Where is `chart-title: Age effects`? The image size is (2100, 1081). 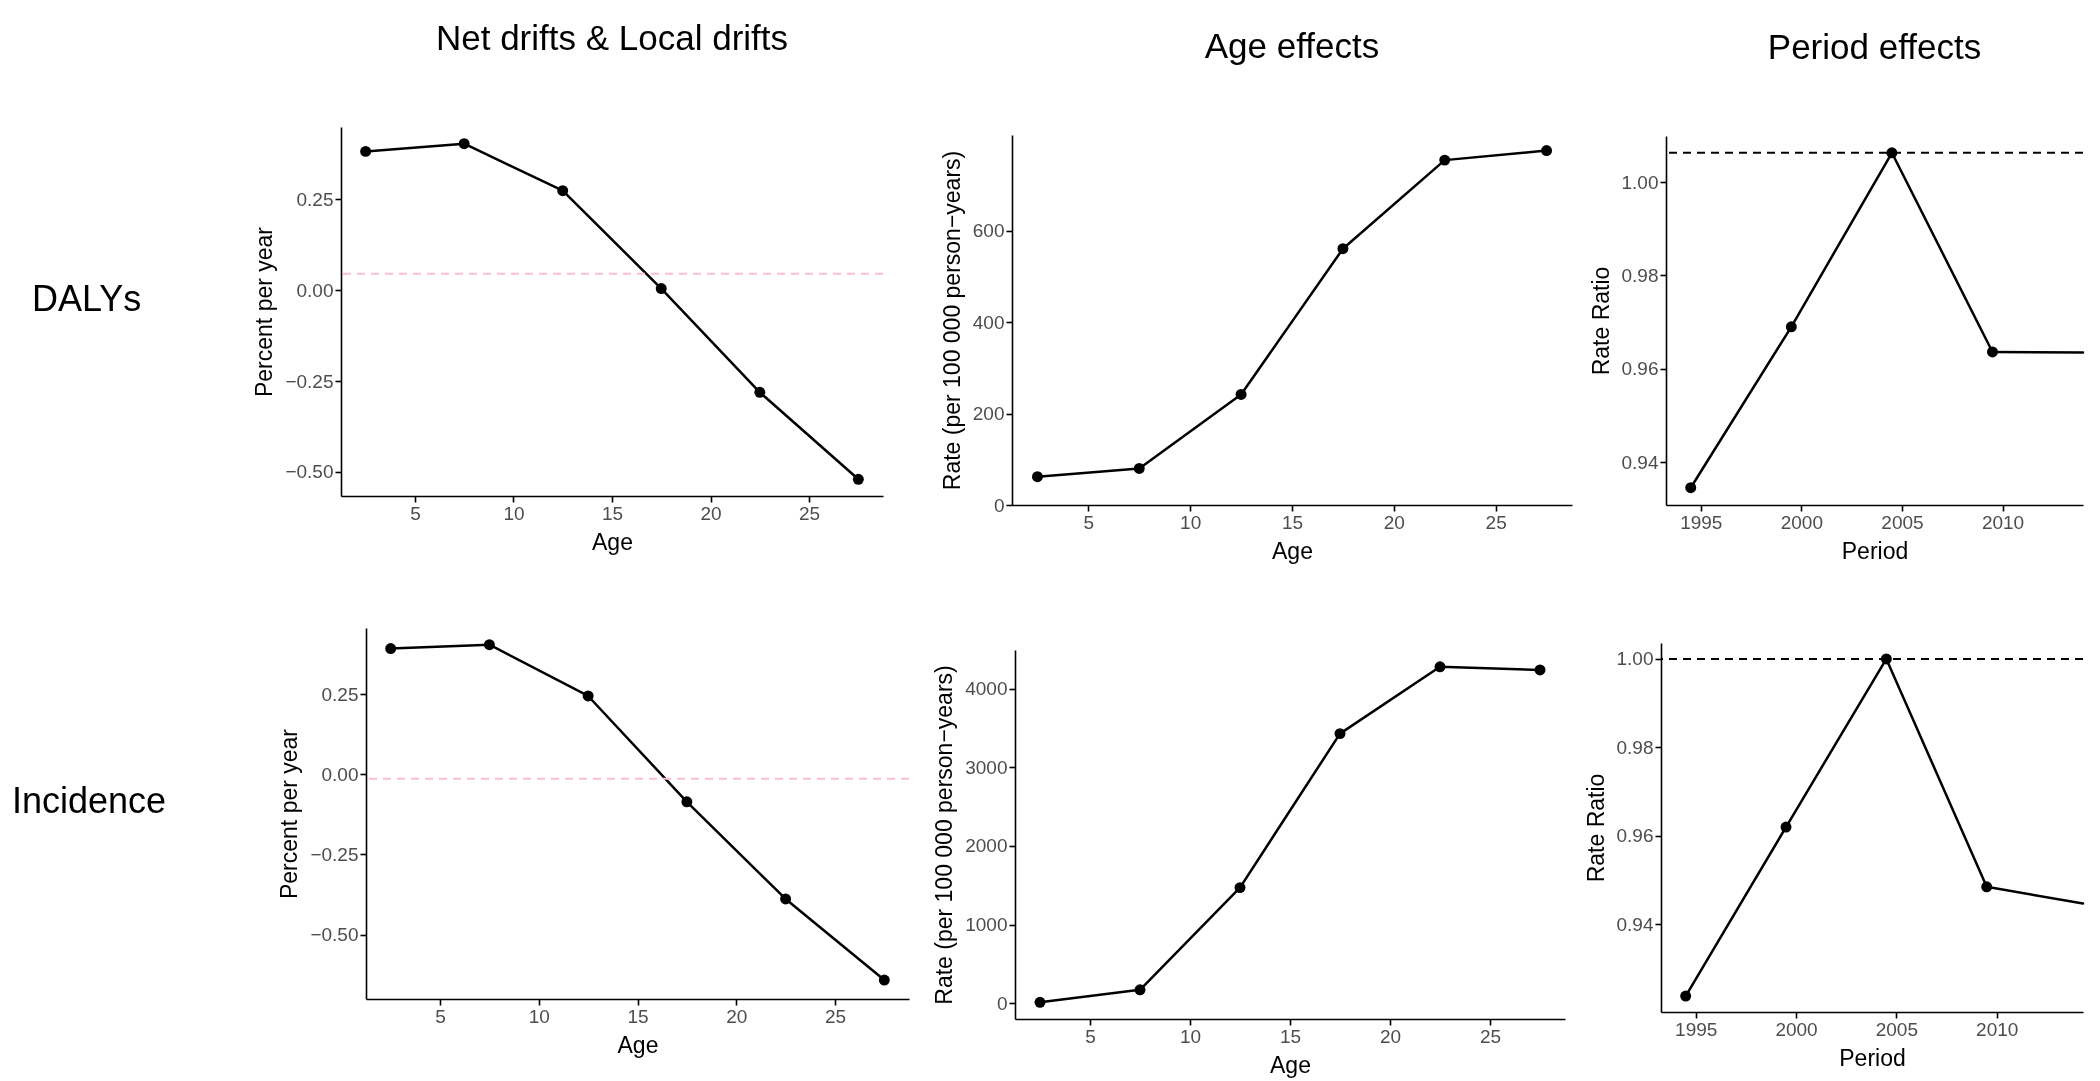
chart-title: Age effects is located at coordinates (1292, 45).